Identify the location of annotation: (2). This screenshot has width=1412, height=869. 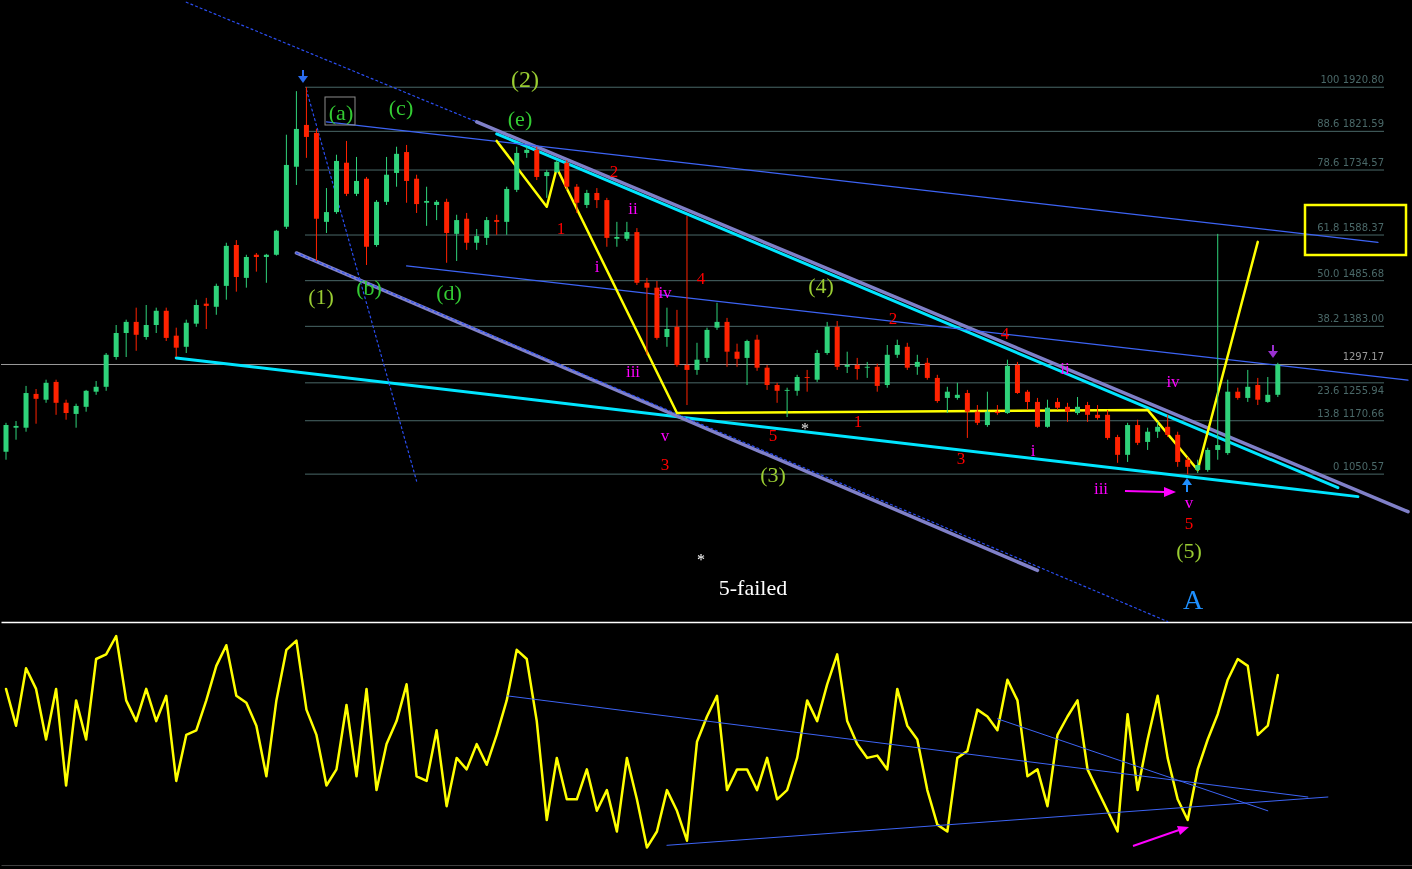
(525, 79).